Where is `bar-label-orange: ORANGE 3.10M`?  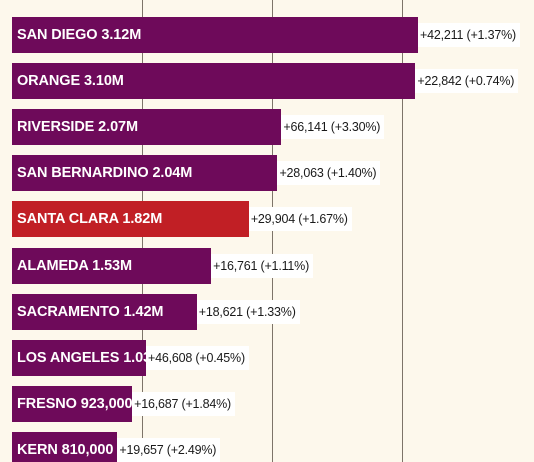 bar-label-orange: ORANGE 3.10M is located at coordinates (70, 81).